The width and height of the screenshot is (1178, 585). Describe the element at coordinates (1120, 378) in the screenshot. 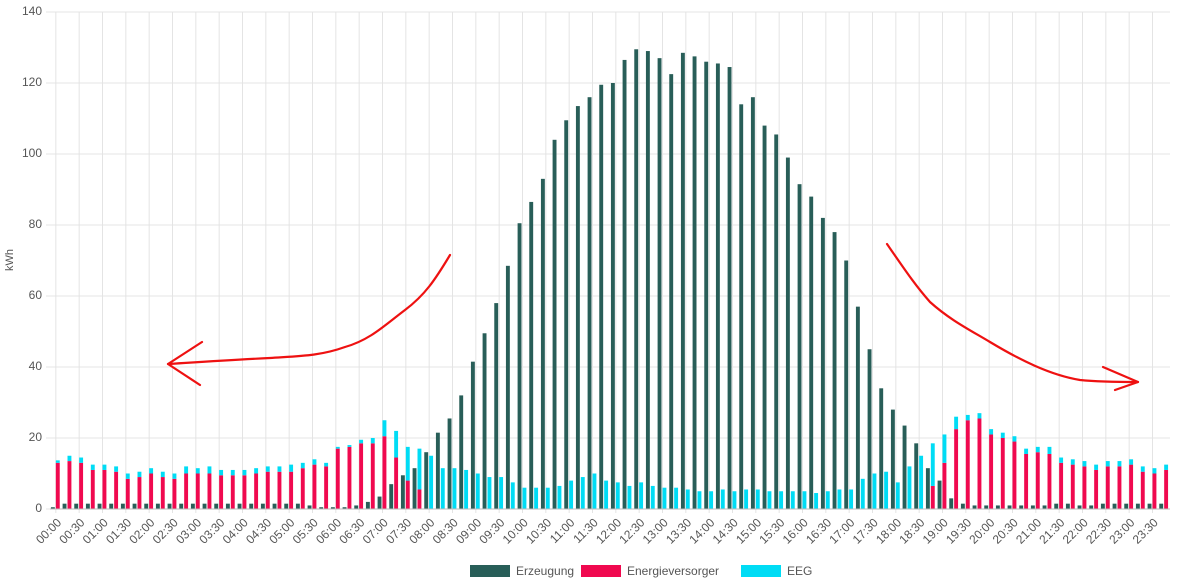

I see `arrow-right-head` at that location.